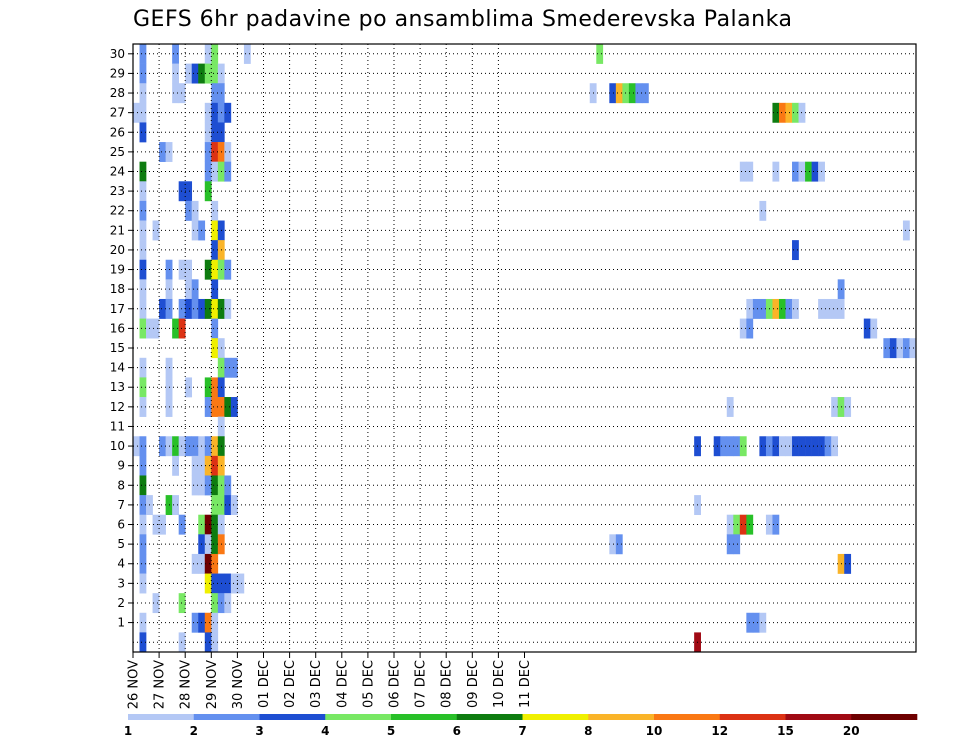 Image resolution: width=960 pixels, height=742 pixels. What do you see at coordinates (525, 684) in the screenshot?
I see `x-tick-label: 11 DEC` at bounding box center [525, 684].